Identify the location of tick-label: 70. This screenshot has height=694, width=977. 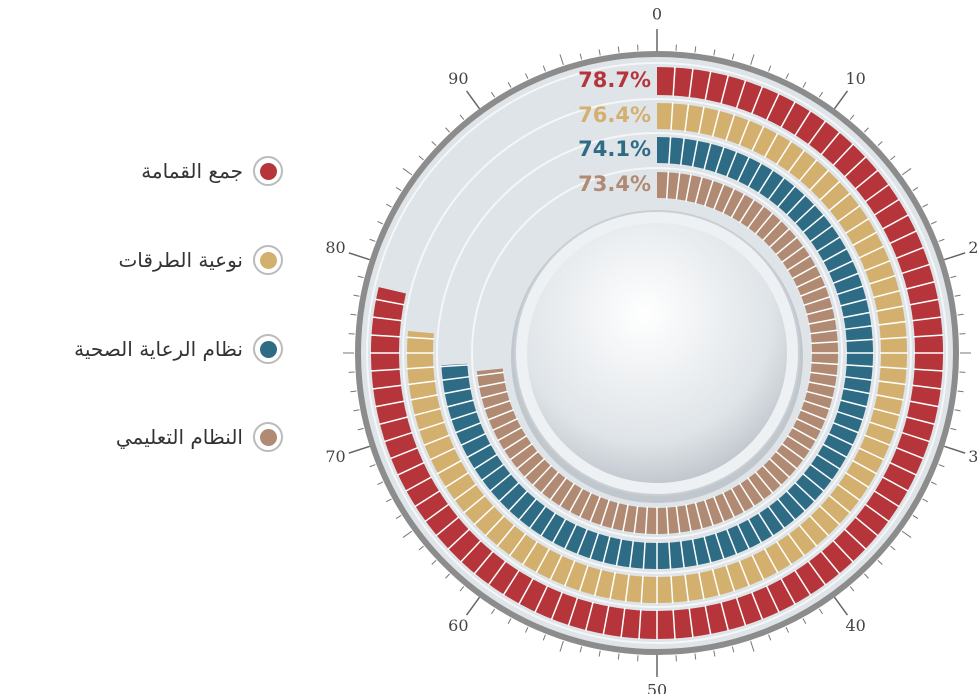
(335, 456).